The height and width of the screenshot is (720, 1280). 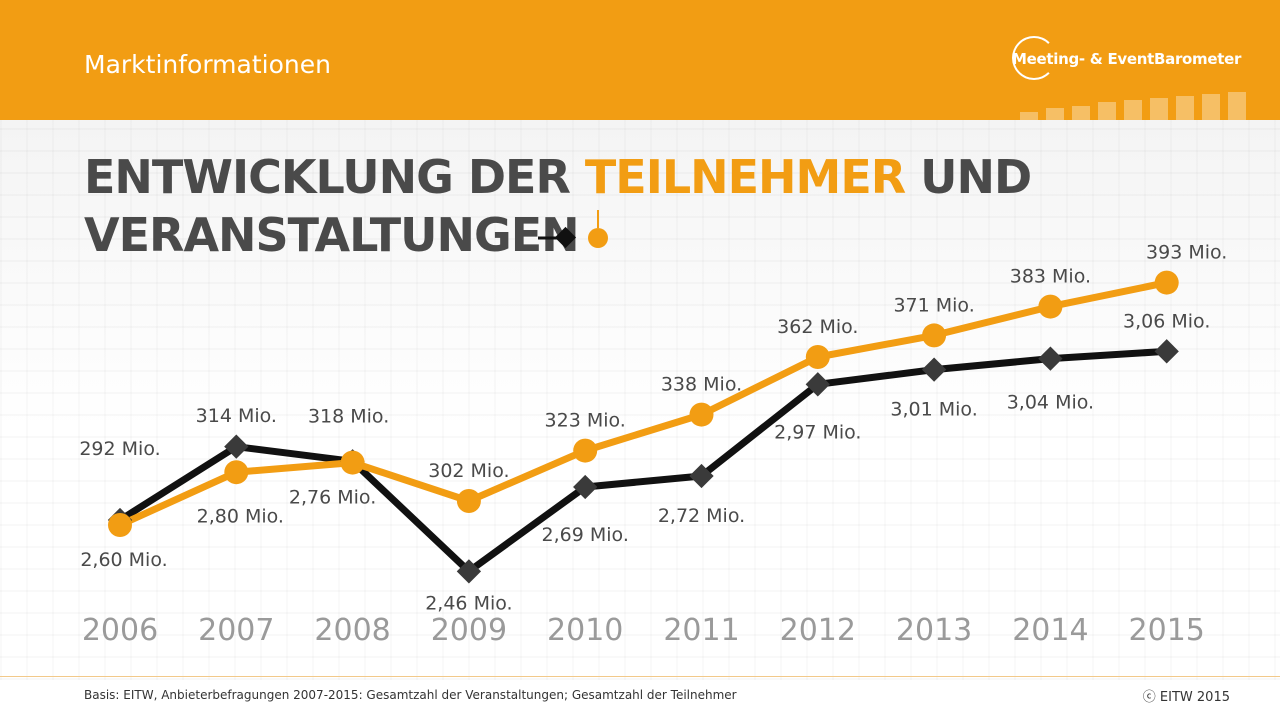 What do you see at coordinates (585, 630) in the screenshot?
I see `x-tick-label: 2010` at bounding box center [585, 630].